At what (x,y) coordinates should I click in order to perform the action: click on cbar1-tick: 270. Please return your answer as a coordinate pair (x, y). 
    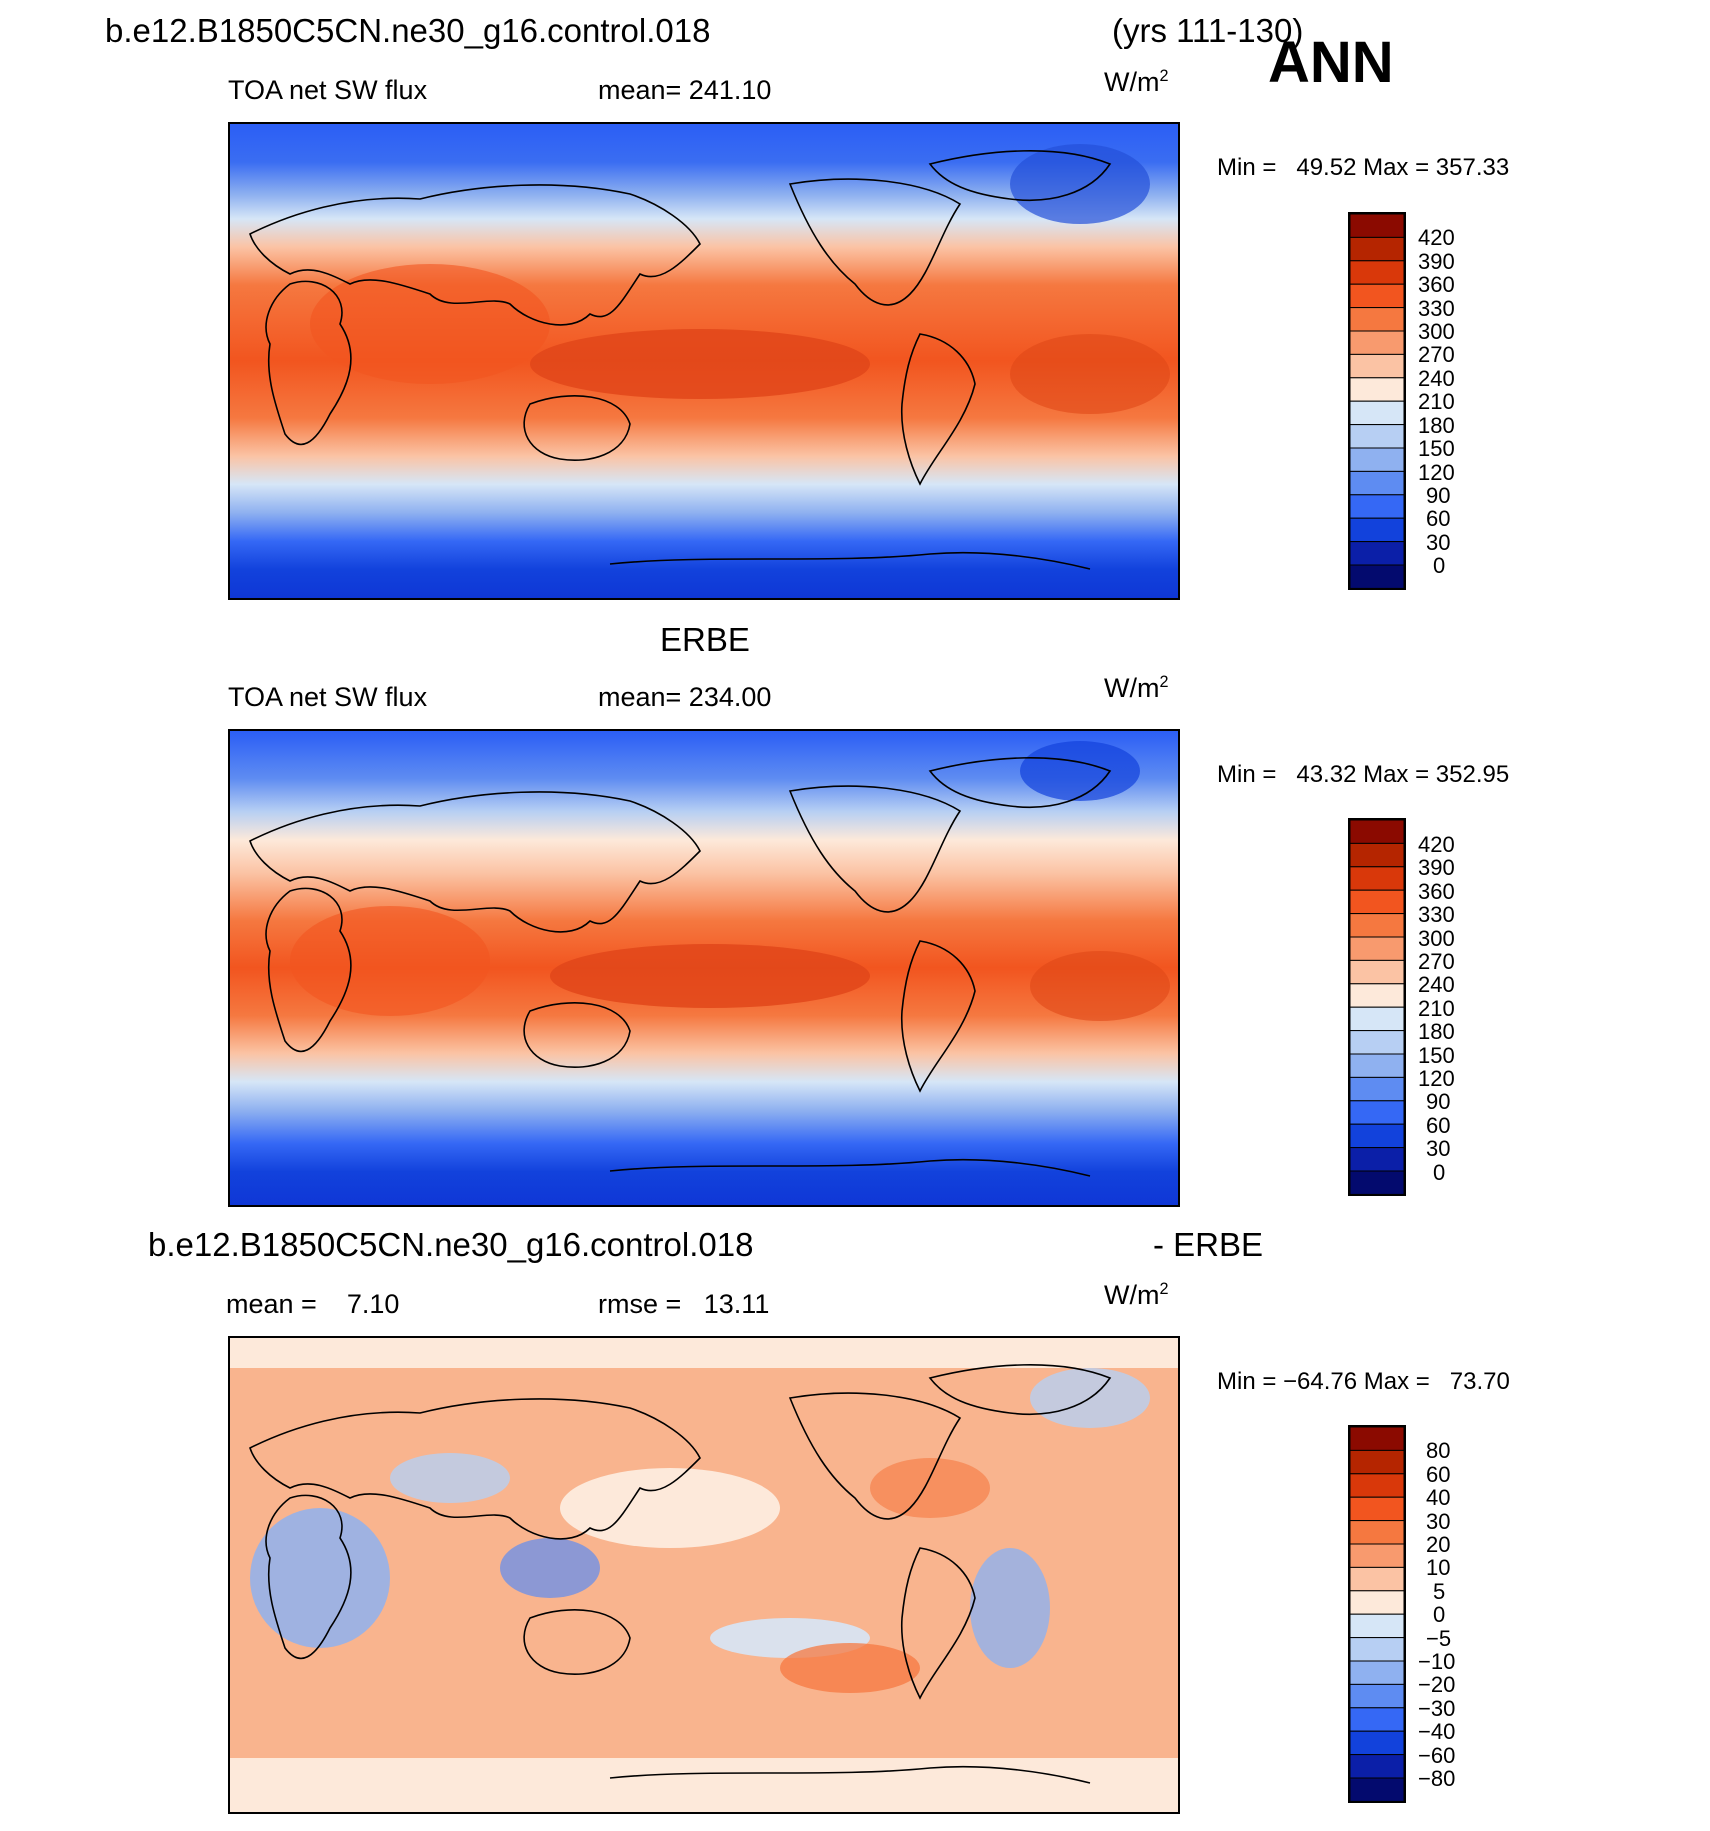
    Looking at the image, I should click on (1436, 354).